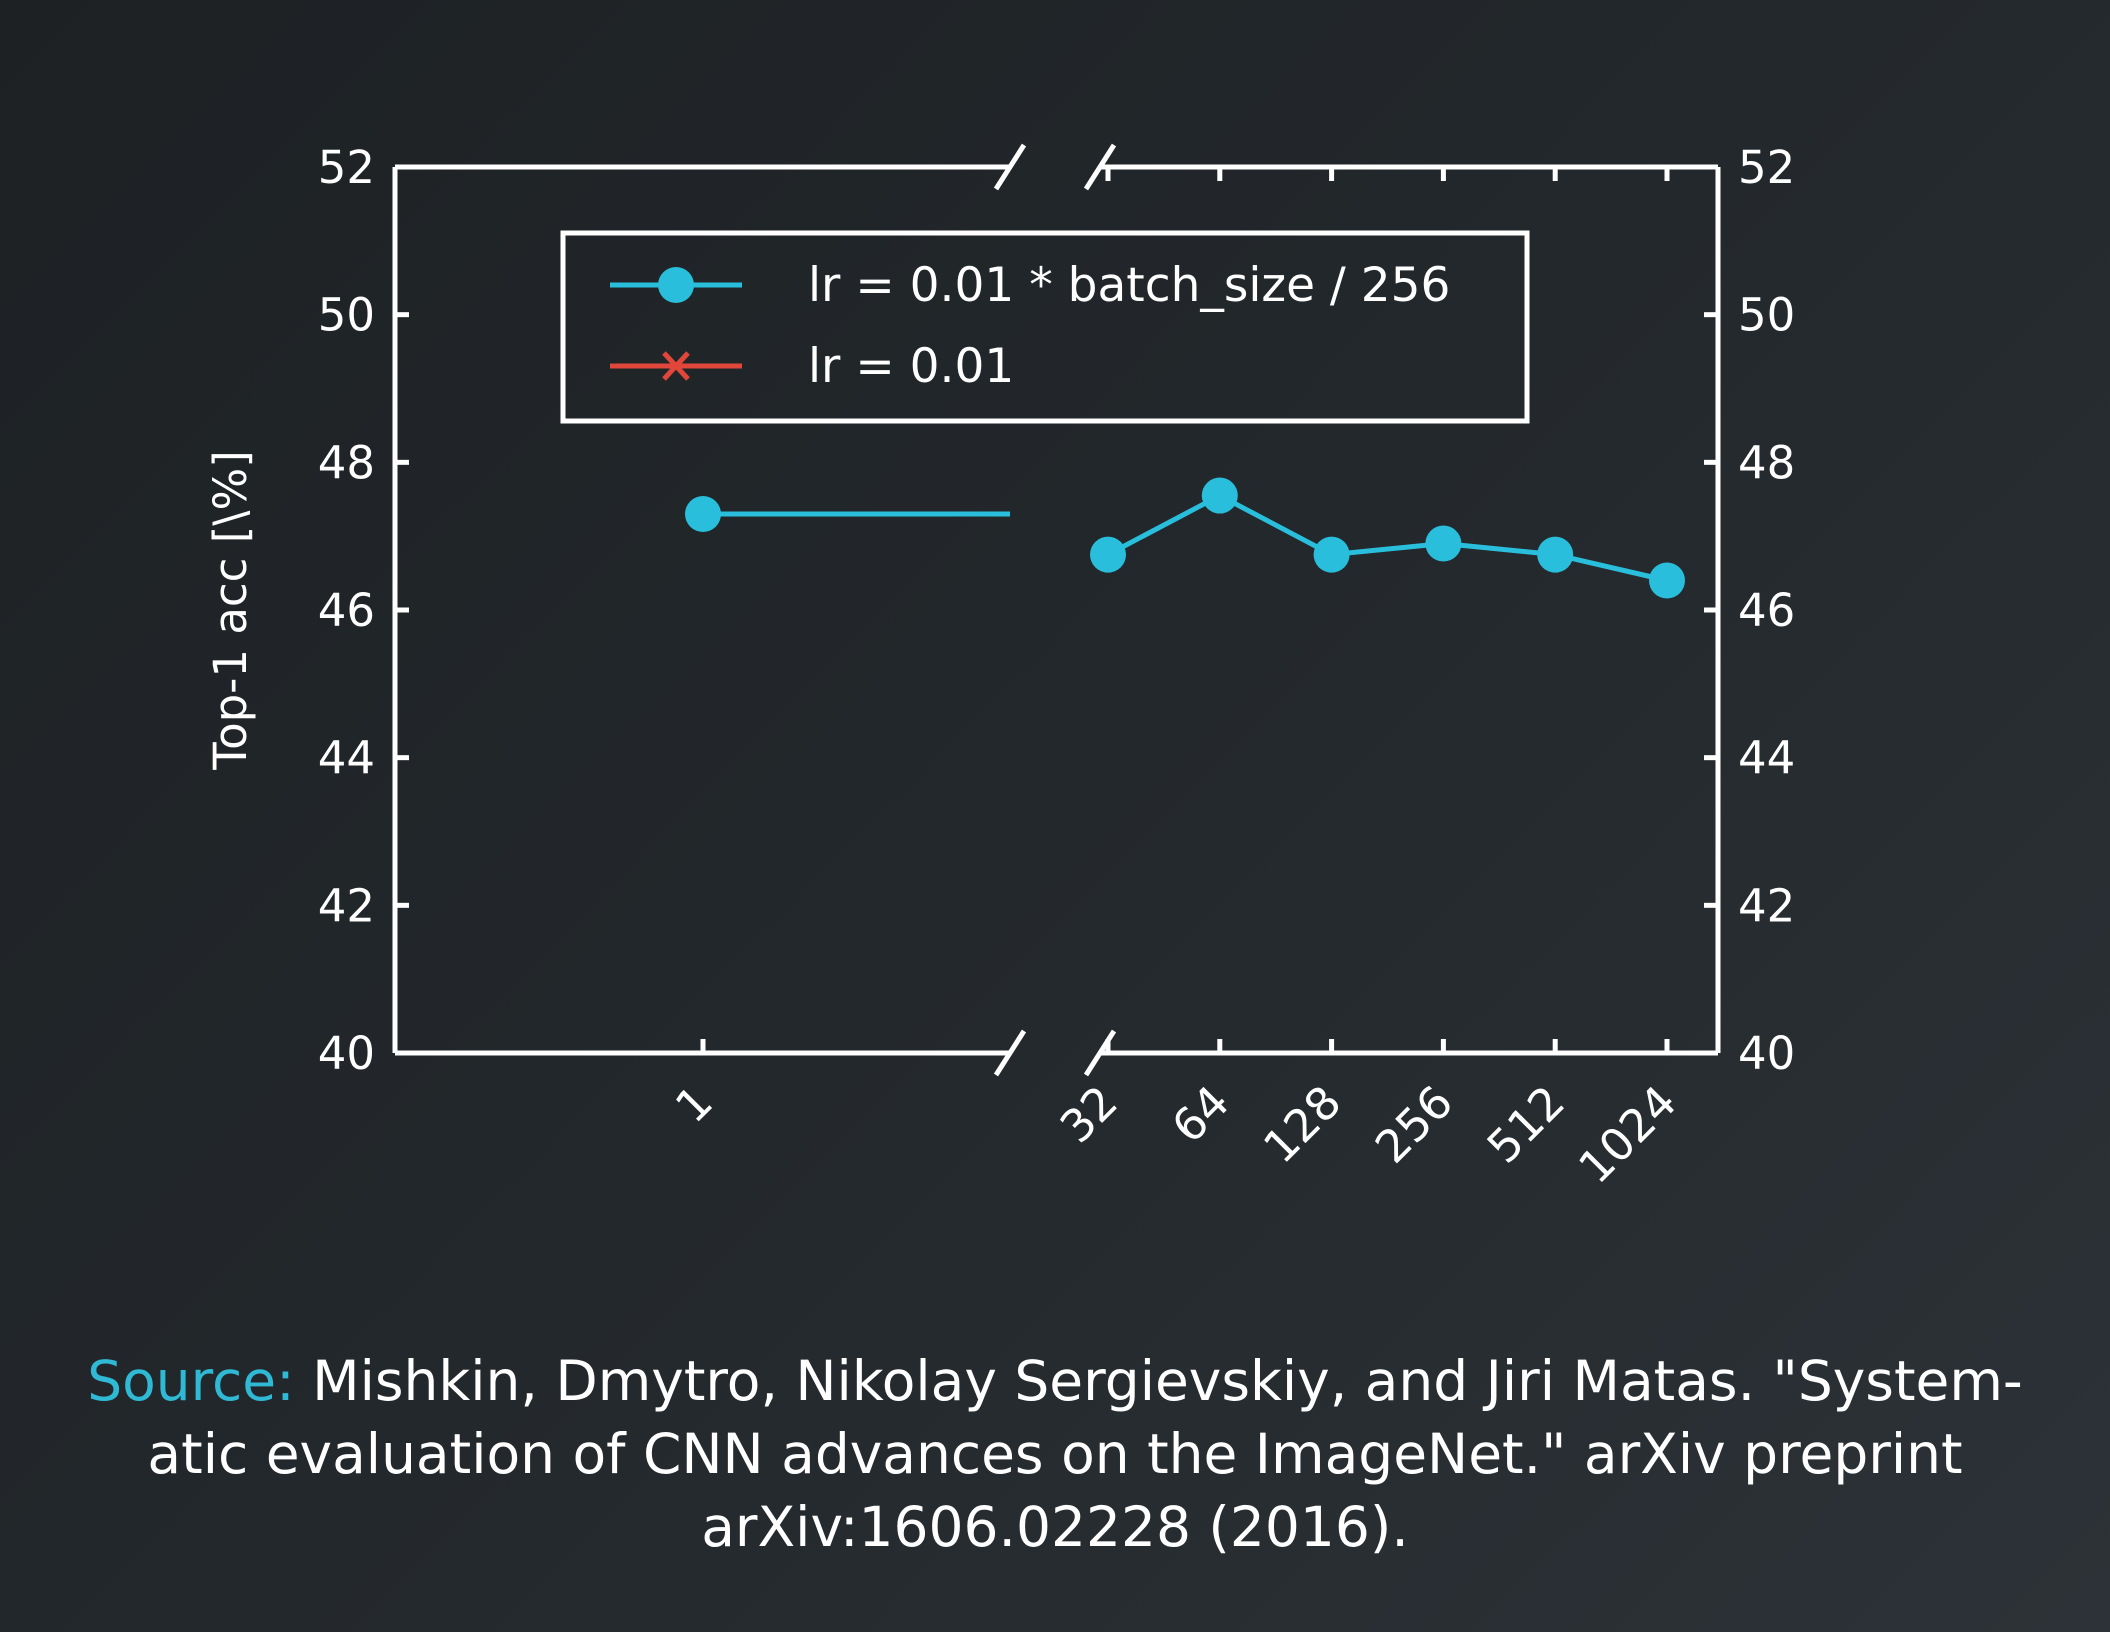  I want to click on y-tick-label-right: 52, so click(1766, 167).